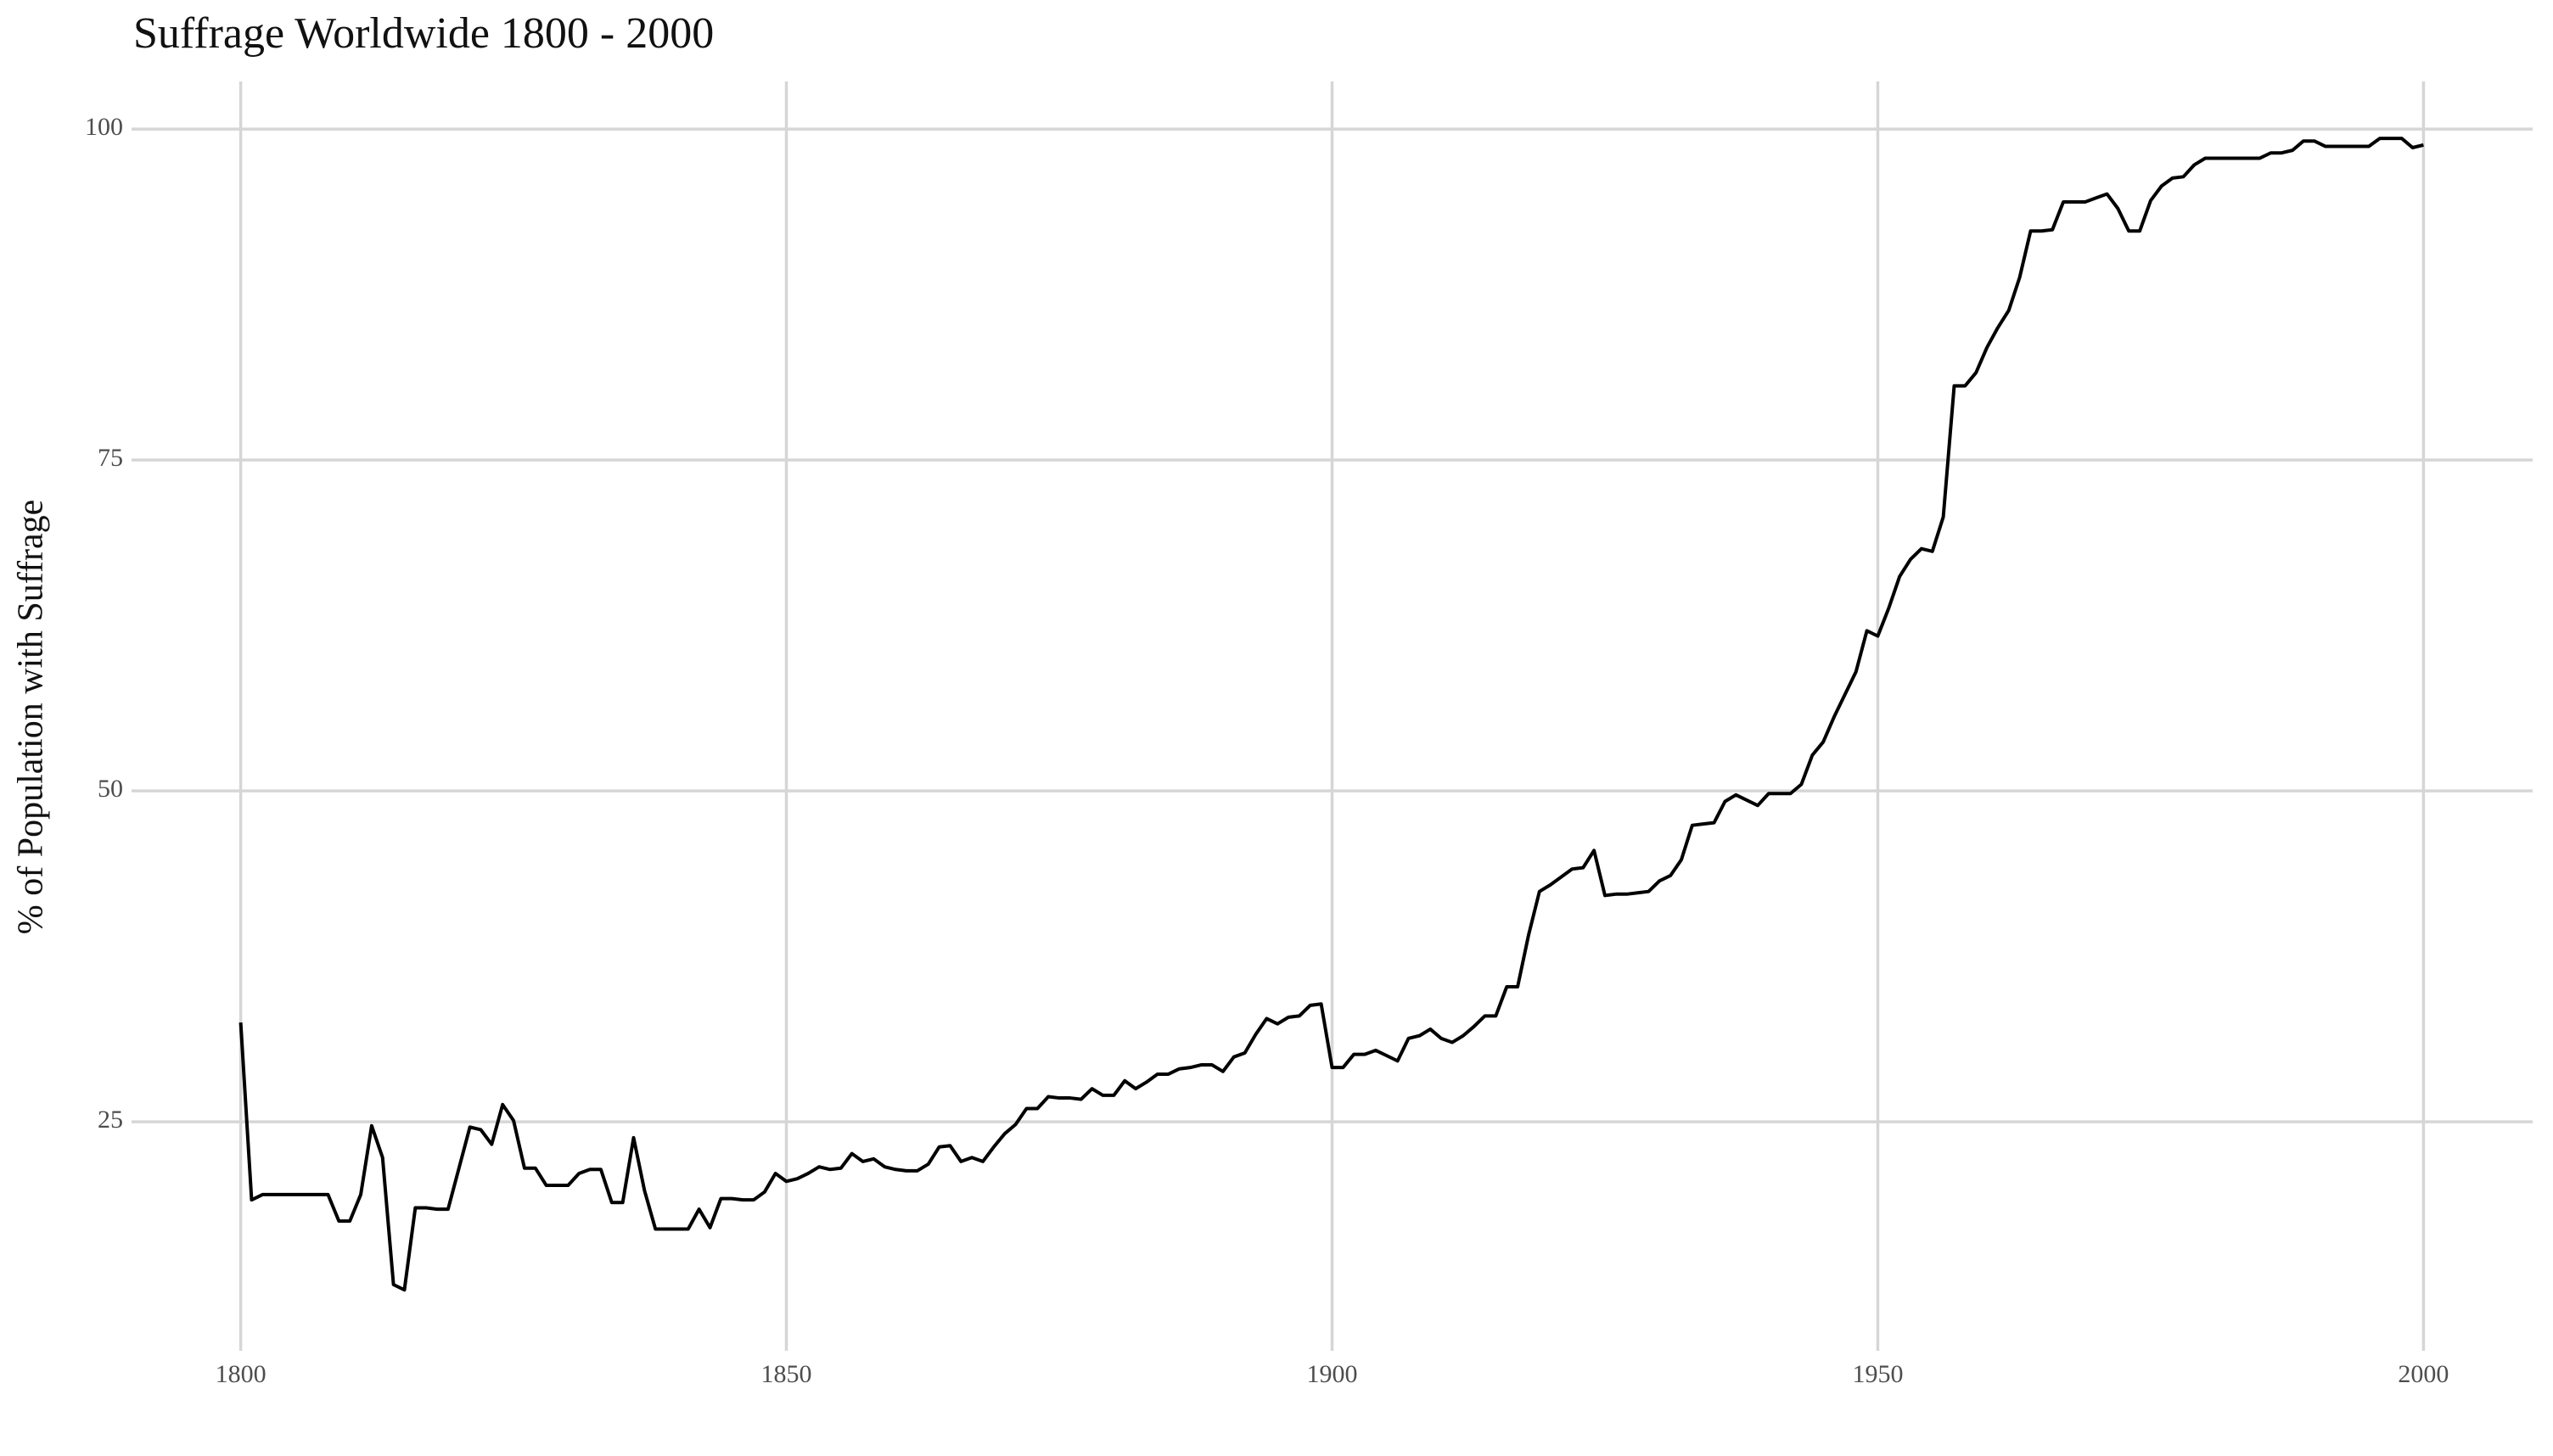 The width and height of the screenshot is (2553, 1456). I want to click on y-tick-label: 75, so click(110, 458).